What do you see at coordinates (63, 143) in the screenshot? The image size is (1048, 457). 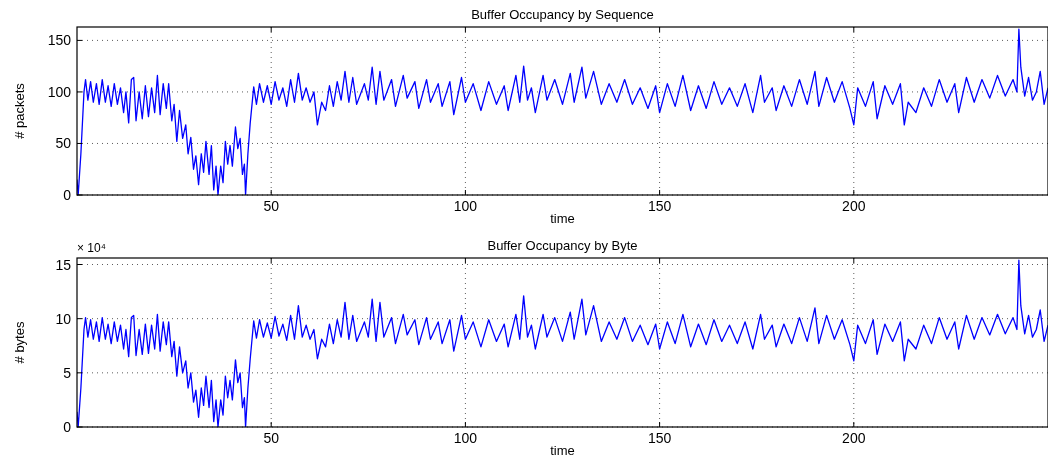 I see `y-tick-label: 50` at bounding box center [63, 143].